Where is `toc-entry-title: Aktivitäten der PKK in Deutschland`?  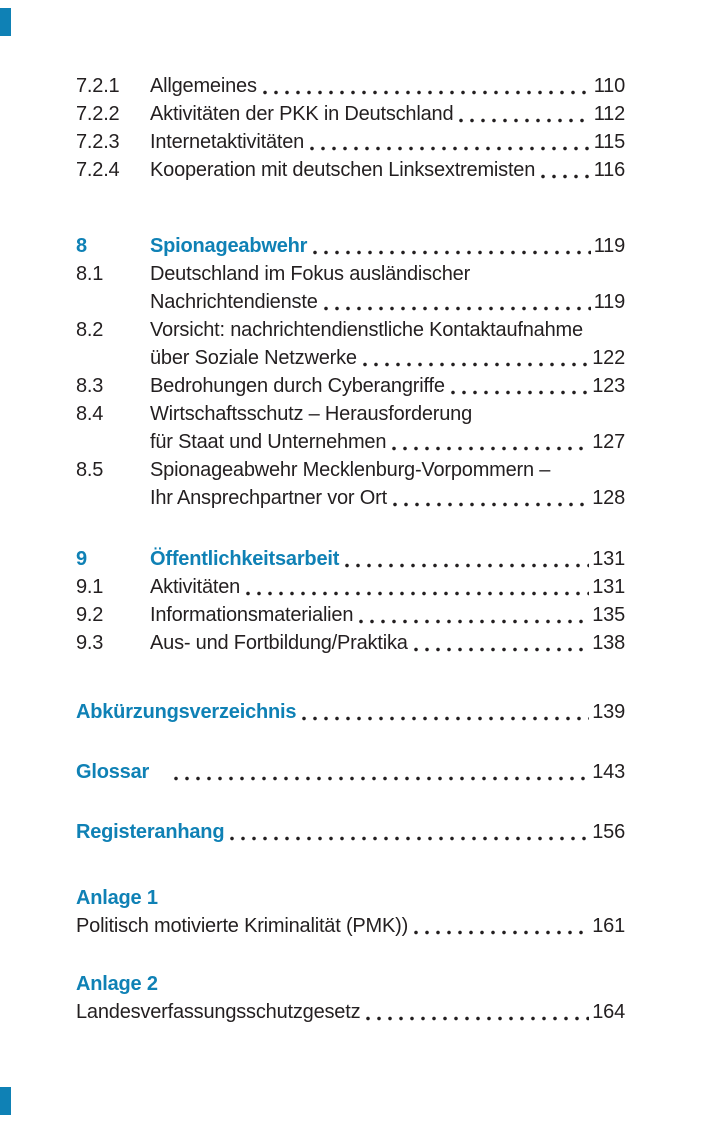
toc-entry-title: Aktivitäten der PKK in Deutschland is located at coordinates (302, 114).